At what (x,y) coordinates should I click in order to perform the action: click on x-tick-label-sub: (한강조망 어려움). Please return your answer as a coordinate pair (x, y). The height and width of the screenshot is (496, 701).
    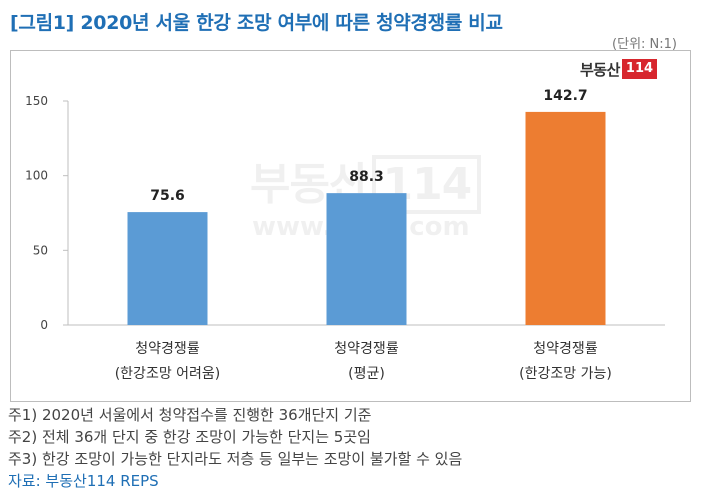
    Looking at the image, I should click on (168, 374).